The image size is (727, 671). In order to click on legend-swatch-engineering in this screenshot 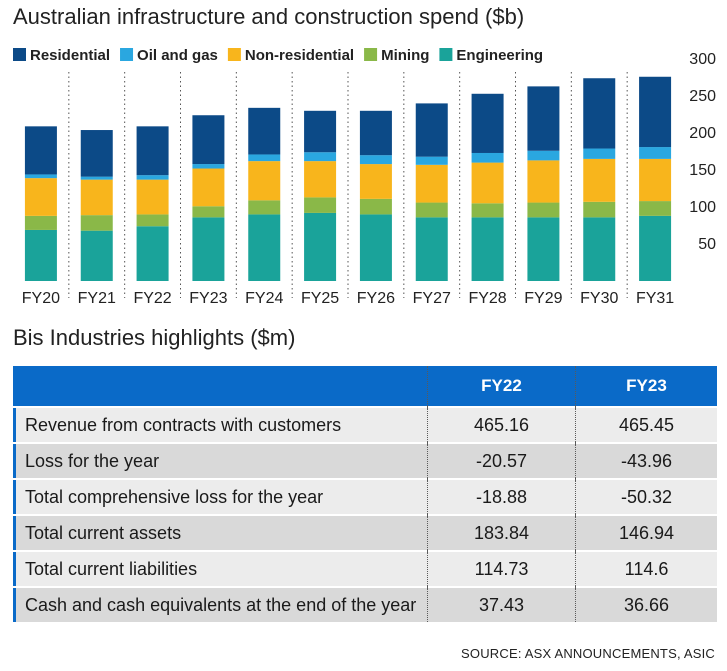, I will do `click(446, 54)`.